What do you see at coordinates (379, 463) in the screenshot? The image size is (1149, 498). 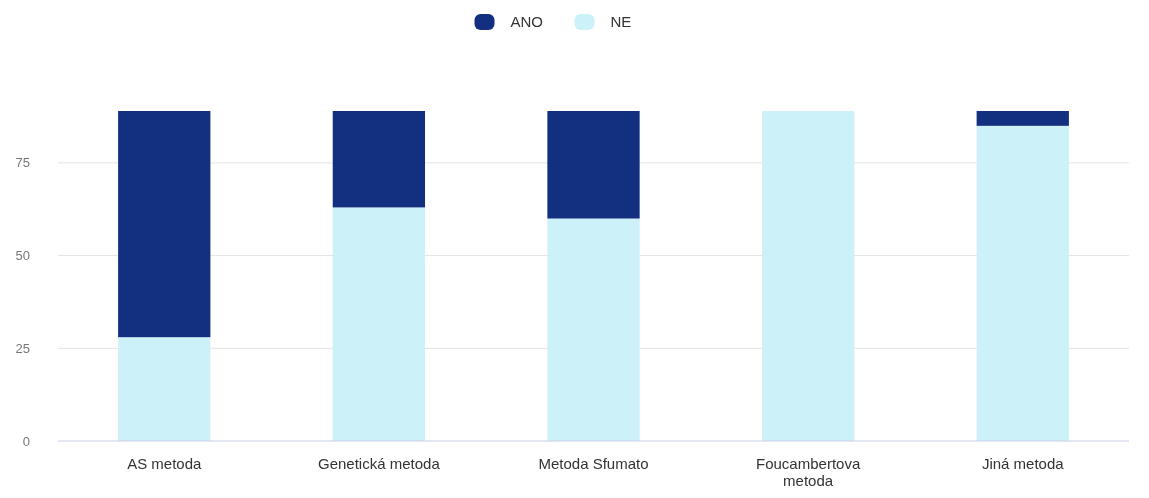 I see `x-tick-label: Genetická metoda` at bounding box center [379, 463].